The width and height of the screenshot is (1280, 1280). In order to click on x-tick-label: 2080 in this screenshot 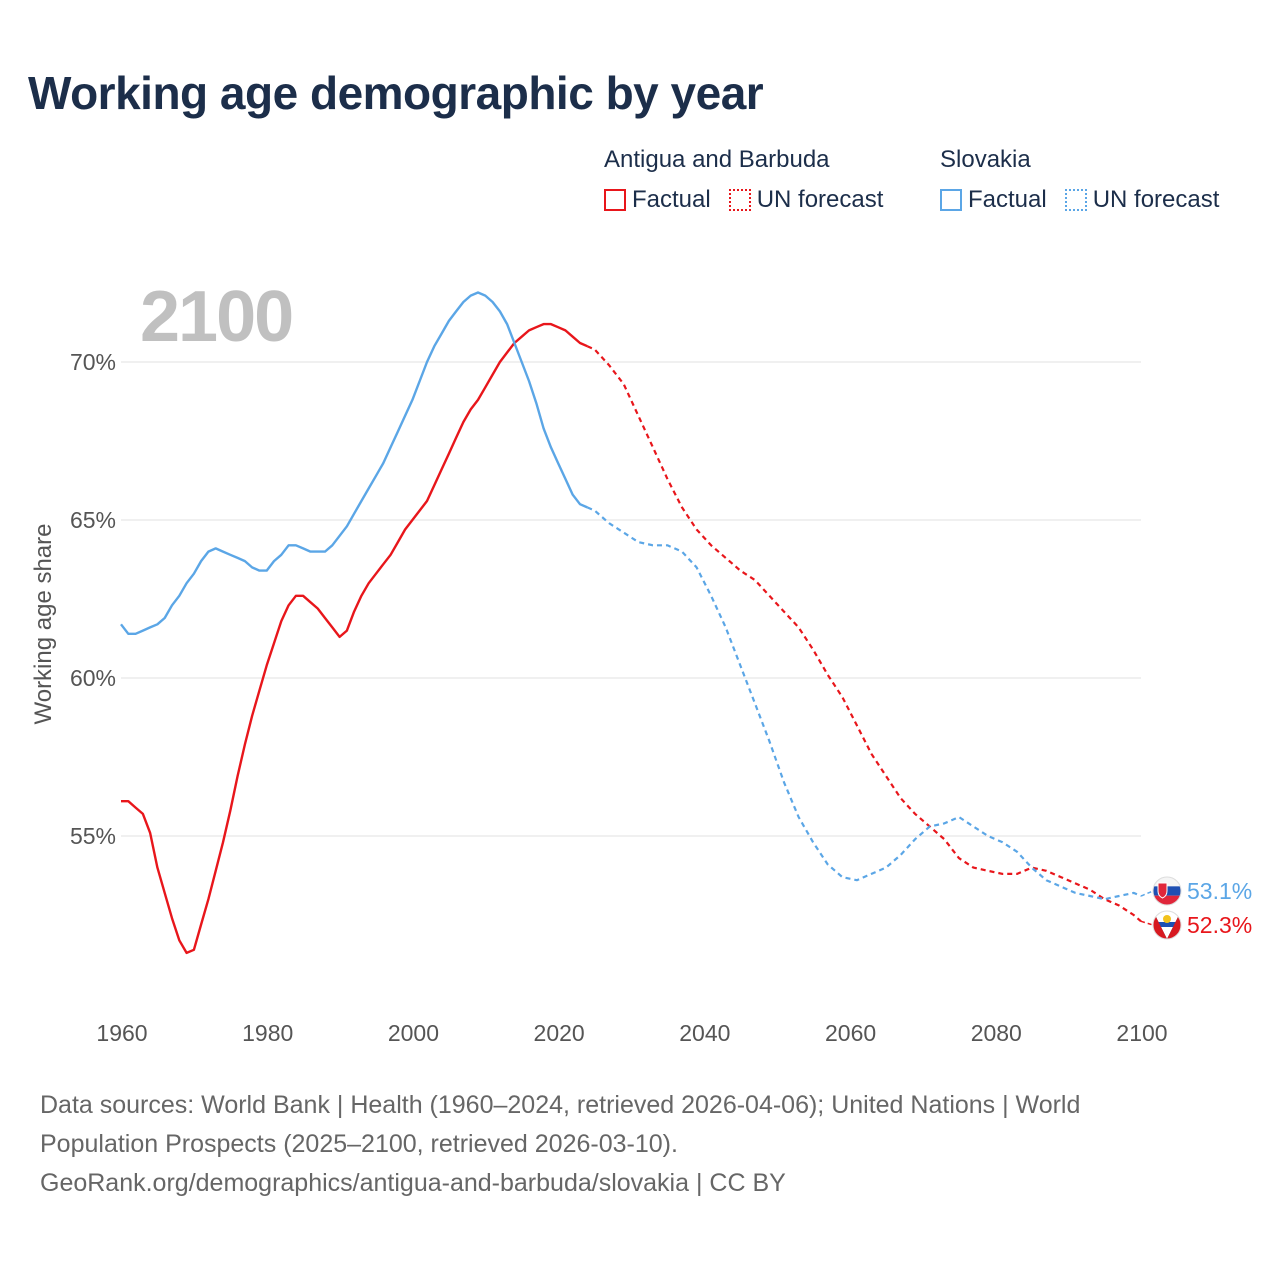, I will do `click(996, 1033)`.